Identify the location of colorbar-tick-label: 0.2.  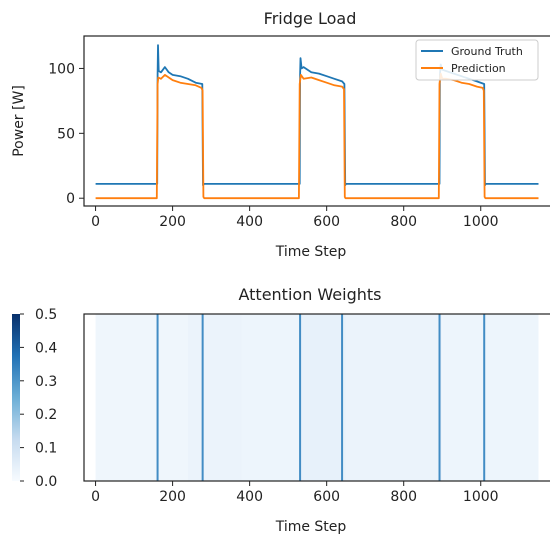
(46, 415).